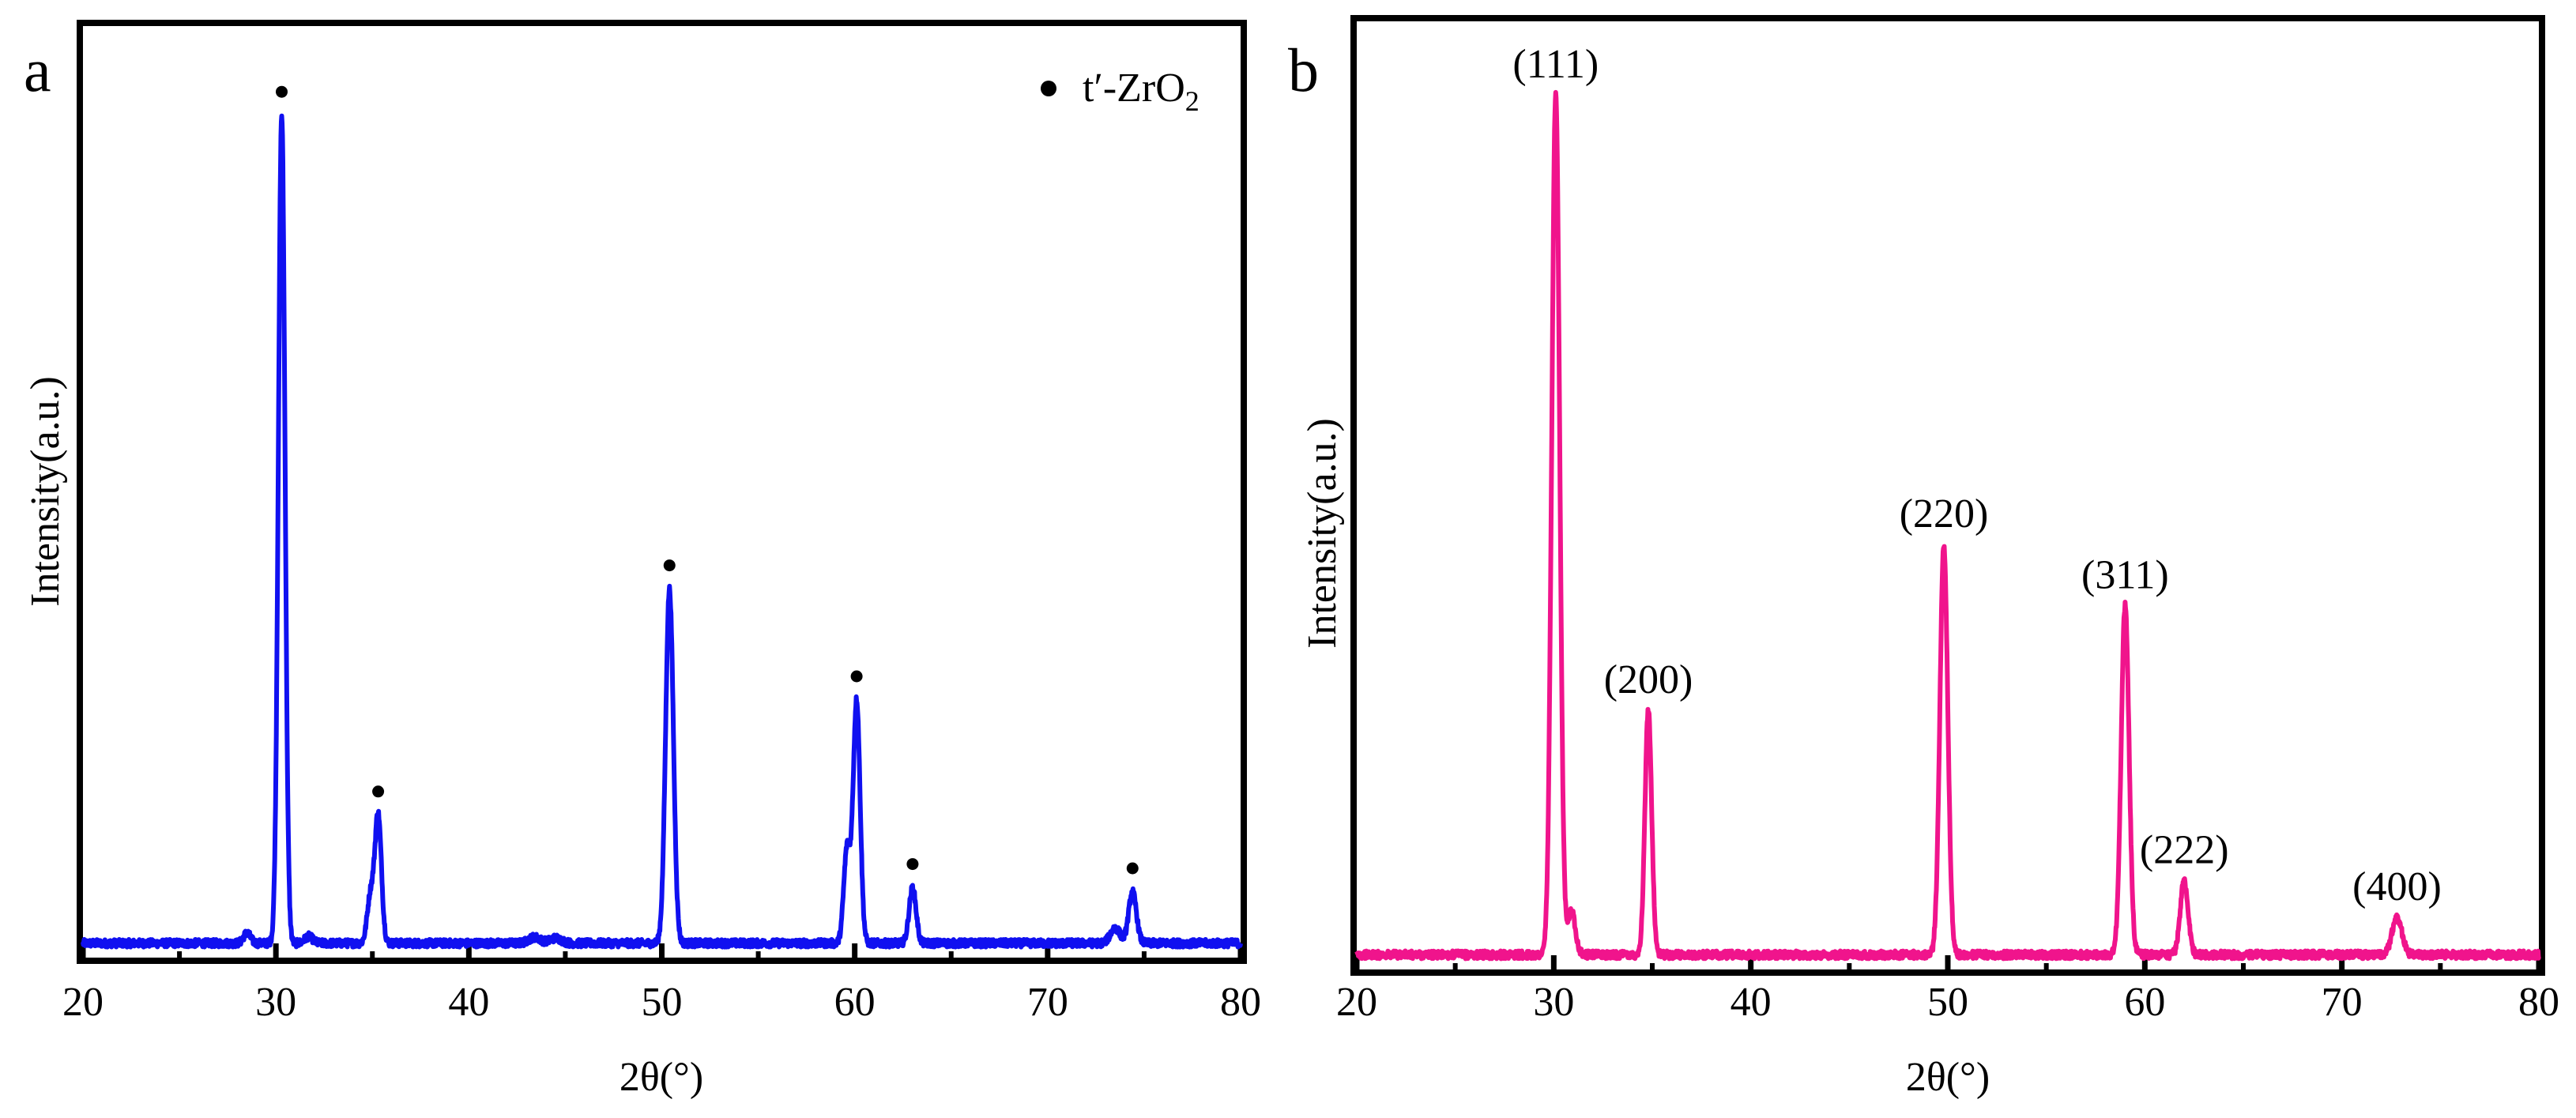 The width and height of the screenshot is (2576, 1118). What do you see at coordinates (1048, 88) in the screenshot?
I see `legend-marker-icon` at bounding box center [1048, 88].